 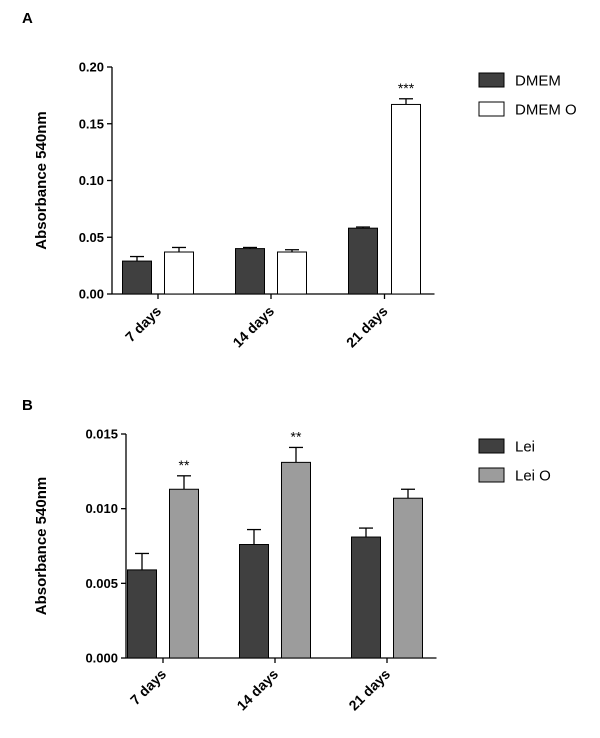 I want to click on category-label-b: 7 days, so click(x=148, y=687).